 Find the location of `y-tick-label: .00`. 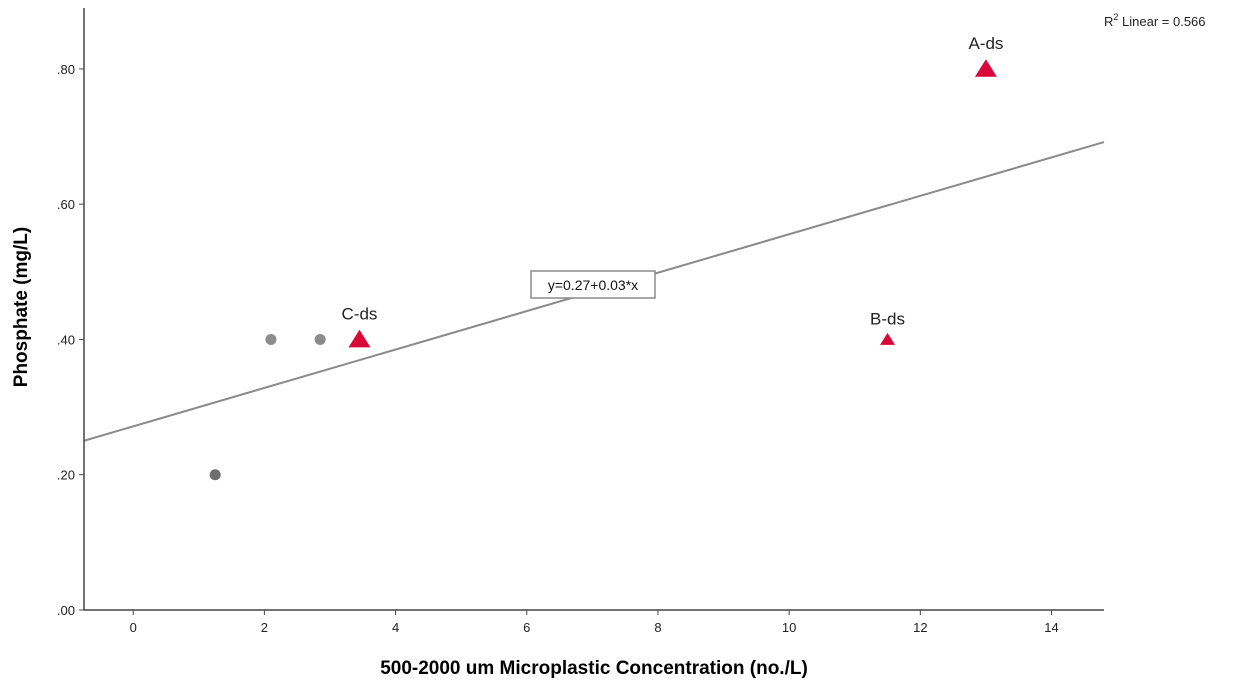

y-tick-label: .00 is located at coordinates (66, 610).